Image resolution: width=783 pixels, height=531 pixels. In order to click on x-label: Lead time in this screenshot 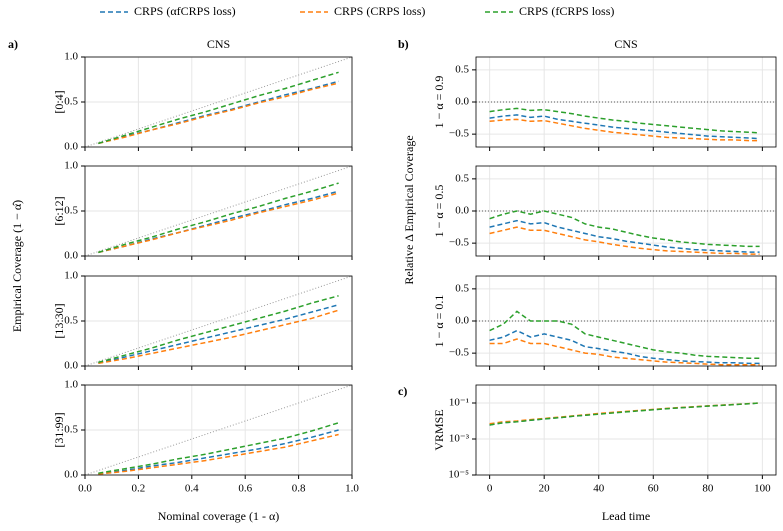, I will do `click(626, 516)`.